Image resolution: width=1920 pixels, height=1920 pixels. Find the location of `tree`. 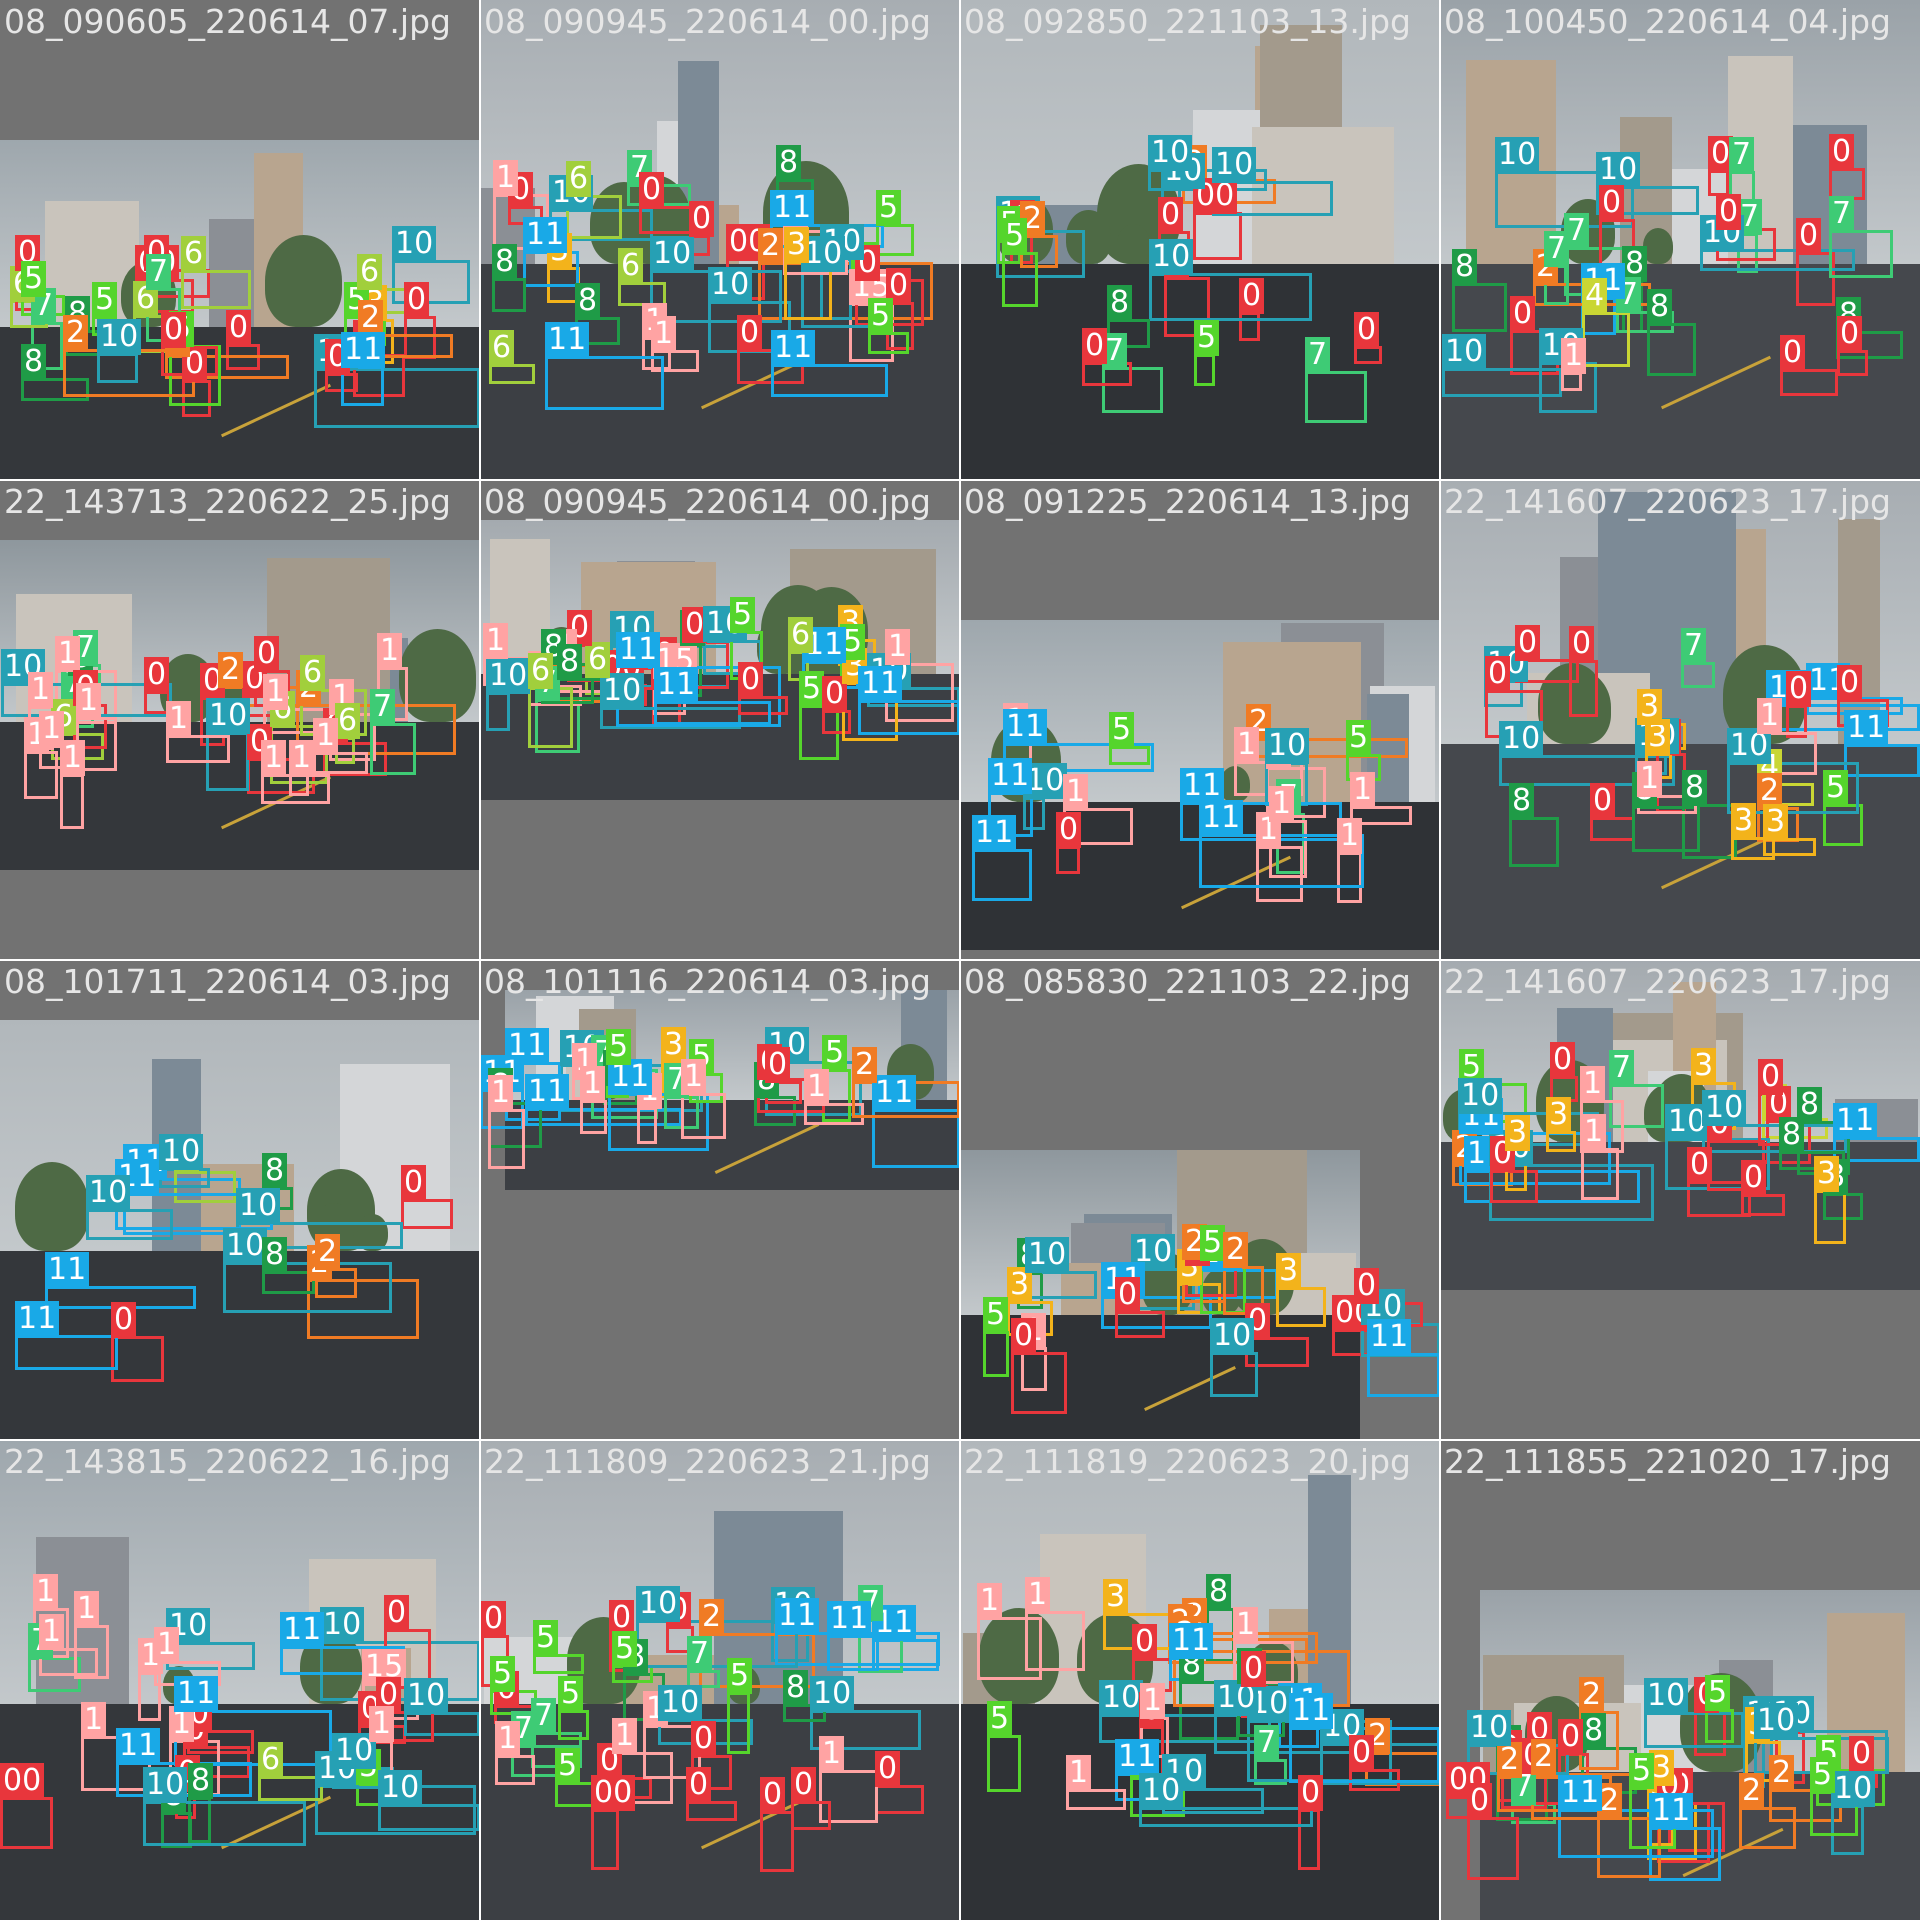

tree is located at coordinates (1658, 246).